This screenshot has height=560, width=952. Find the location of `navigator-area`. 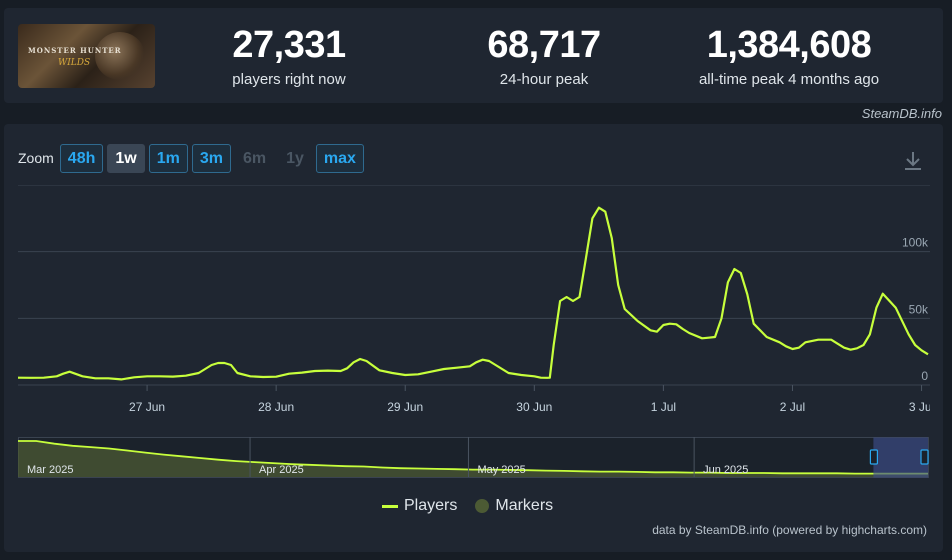

navigator-area is located at coordinates (473, 459).